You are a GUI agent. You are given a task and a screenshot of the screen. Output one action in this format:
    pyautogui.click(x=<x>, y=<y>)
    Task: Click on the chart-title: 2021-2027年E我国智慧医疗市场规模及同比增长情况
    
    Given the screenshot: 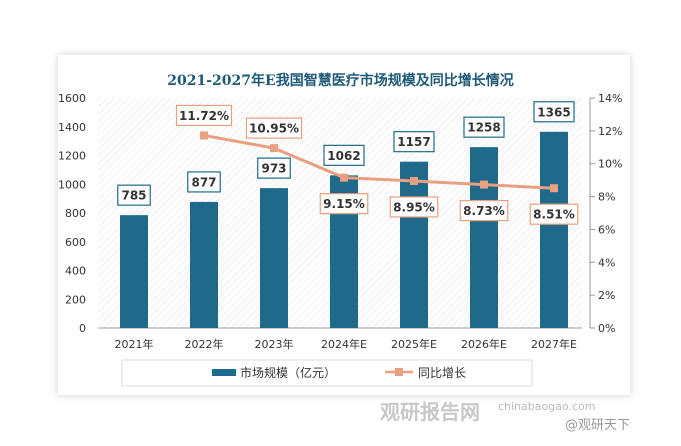 What is the action you would take?
    pyautogui.click(x=340, y=81)
    